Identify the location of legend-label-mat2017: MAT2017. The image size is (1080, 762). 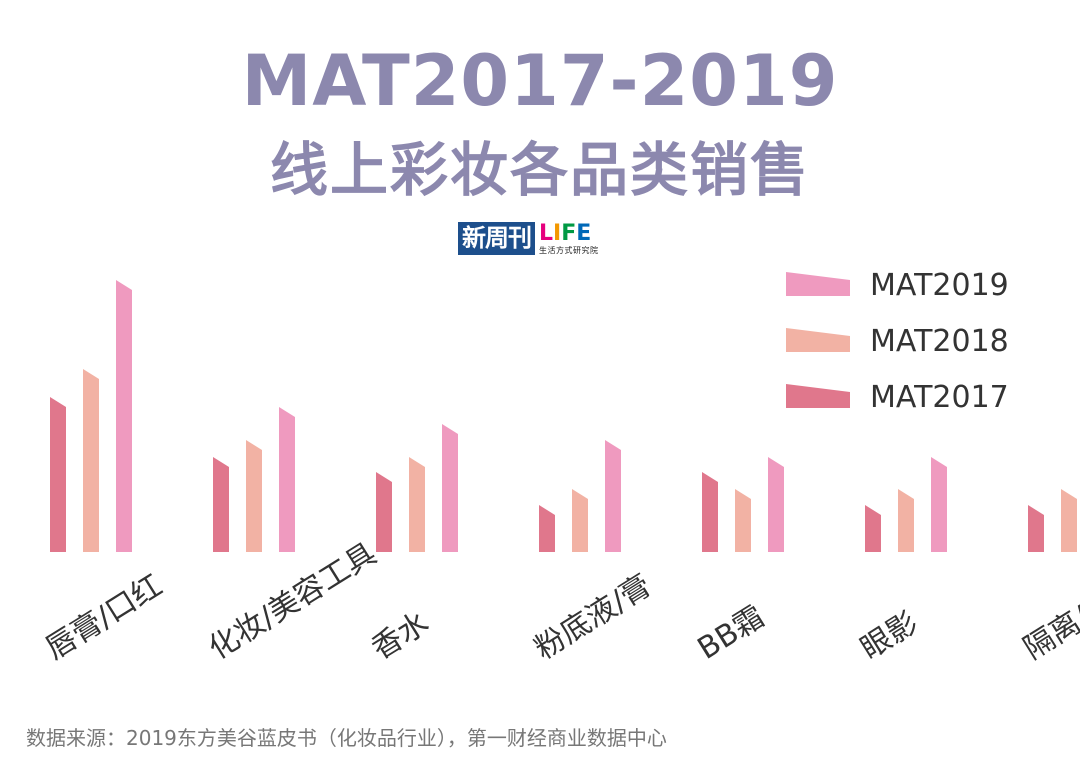
(939, 397).